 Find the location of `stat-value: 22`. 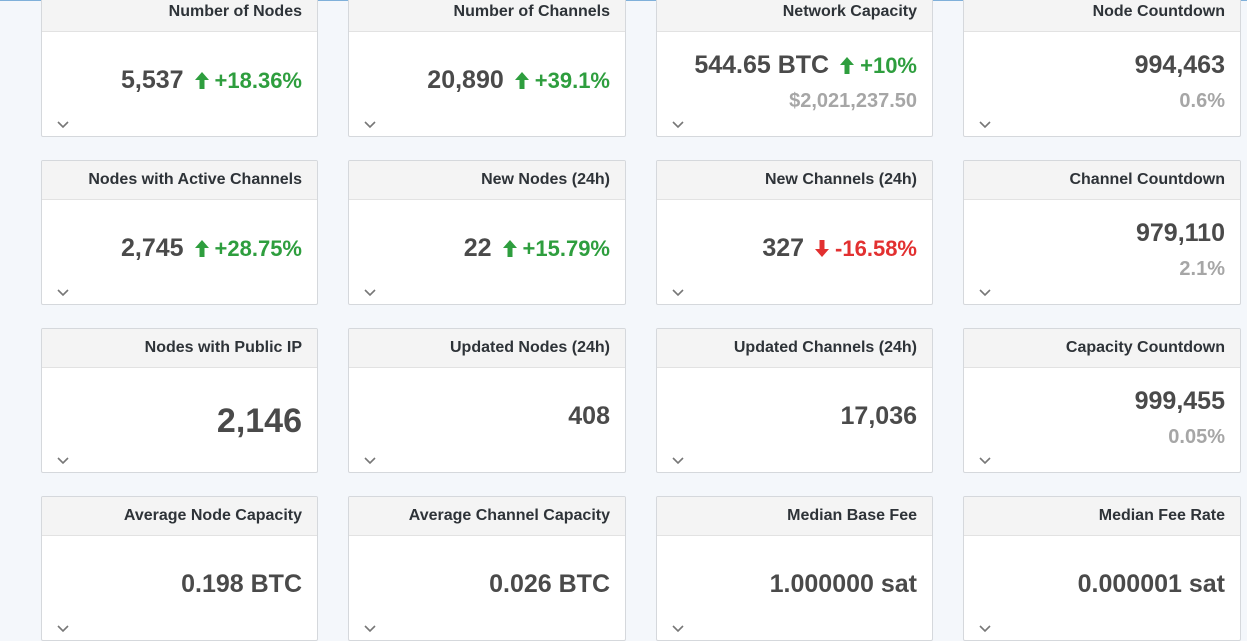

stat-value: 22 is located at coordinates (477, 248).